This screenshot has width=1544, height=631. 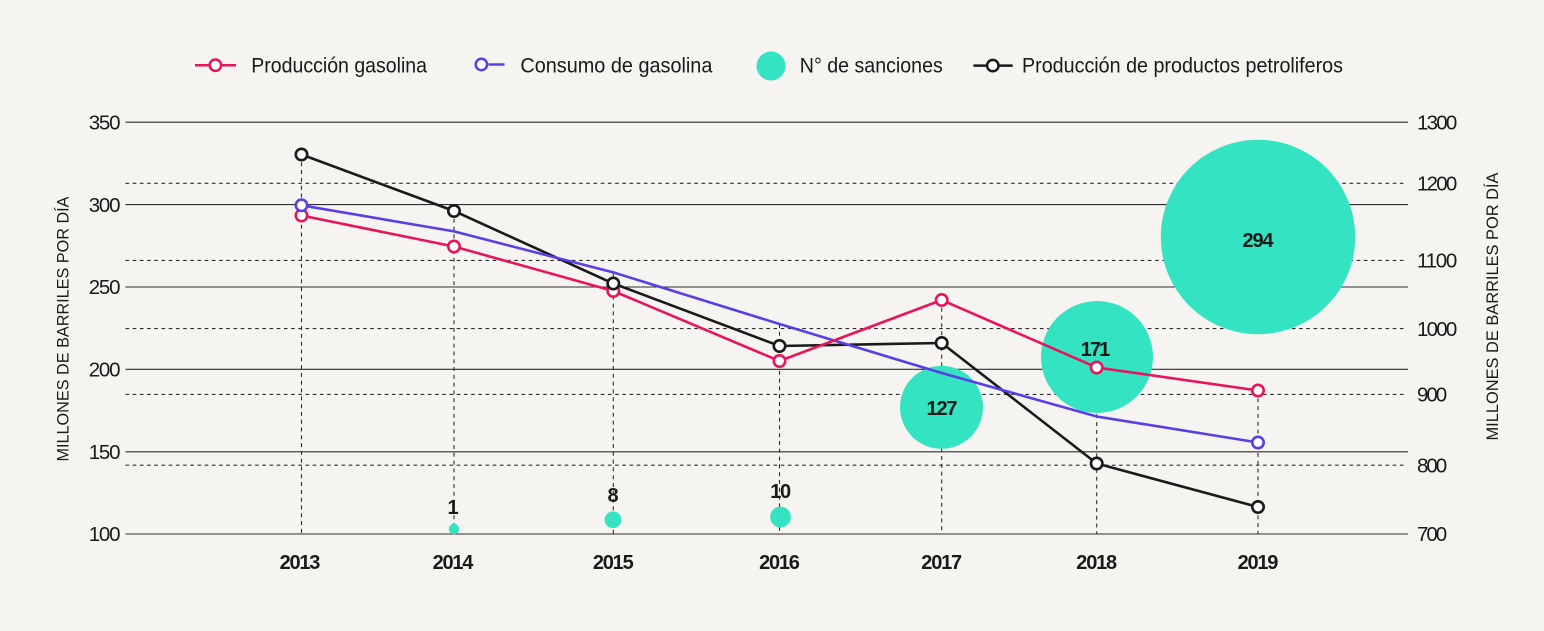 What do you see at coordinates (613, 563) in the screenshot?
I see `svg-text: 2015` at bounding box center [613, 563].